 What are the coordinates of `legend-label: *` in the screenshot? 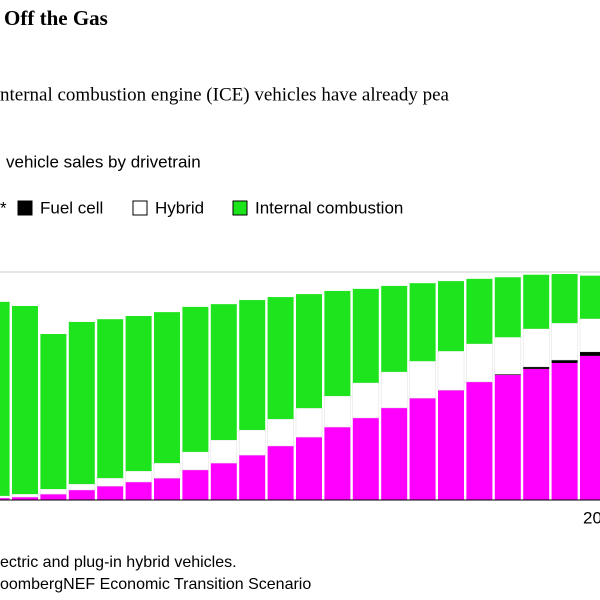 It's located at (3, 207).